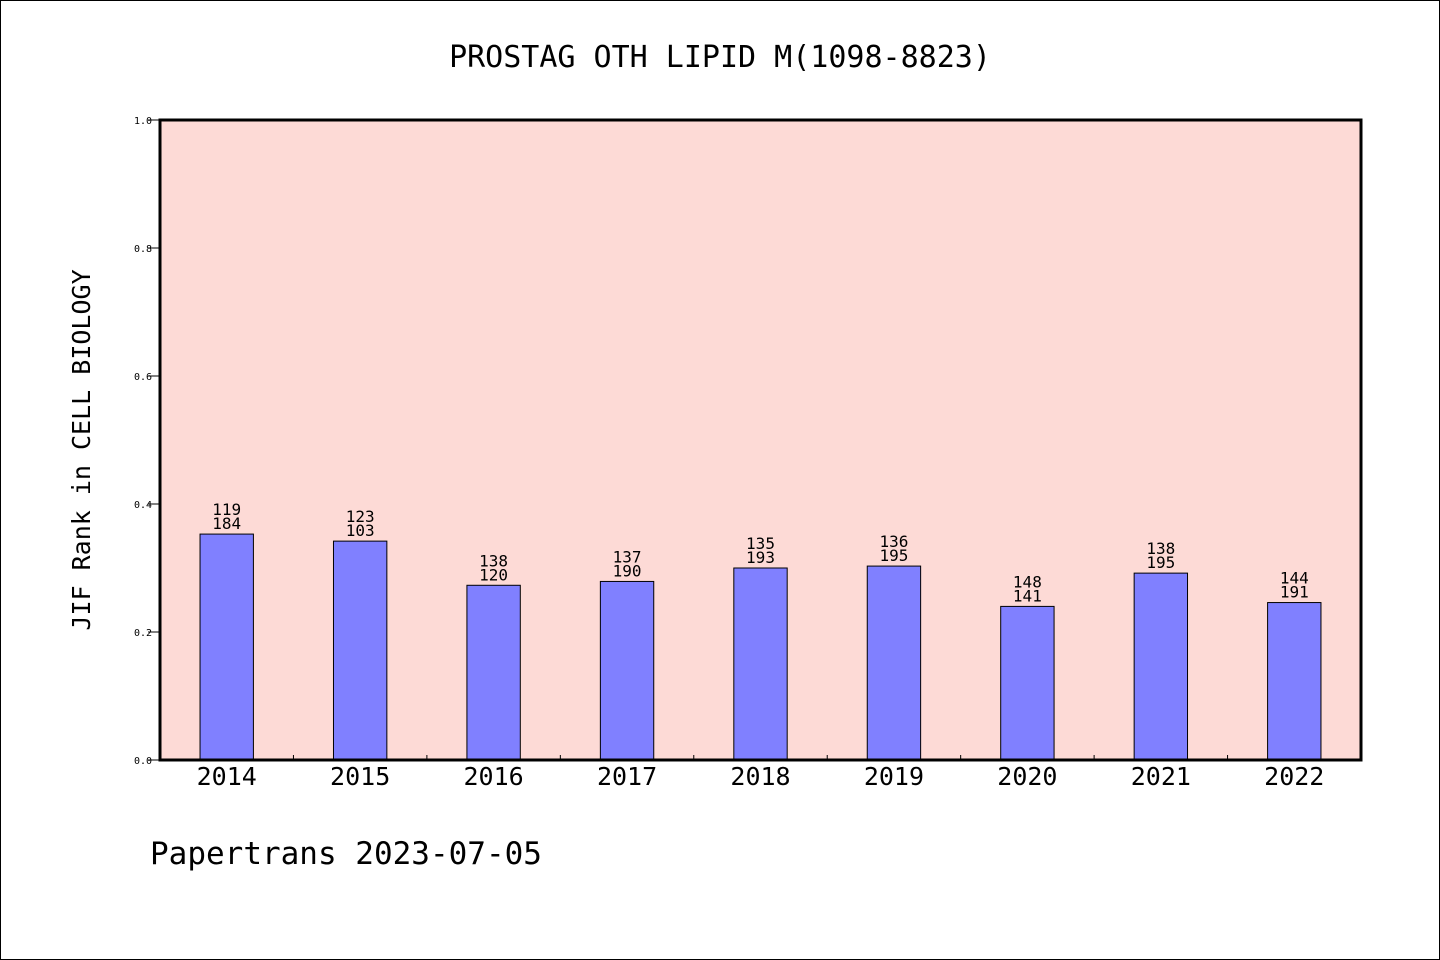 The width and height of the screenshot is (1440, 960). Describe the element at coordinates (627, 556) in the screenshot. I see `bar-label-top: 137` at that location.